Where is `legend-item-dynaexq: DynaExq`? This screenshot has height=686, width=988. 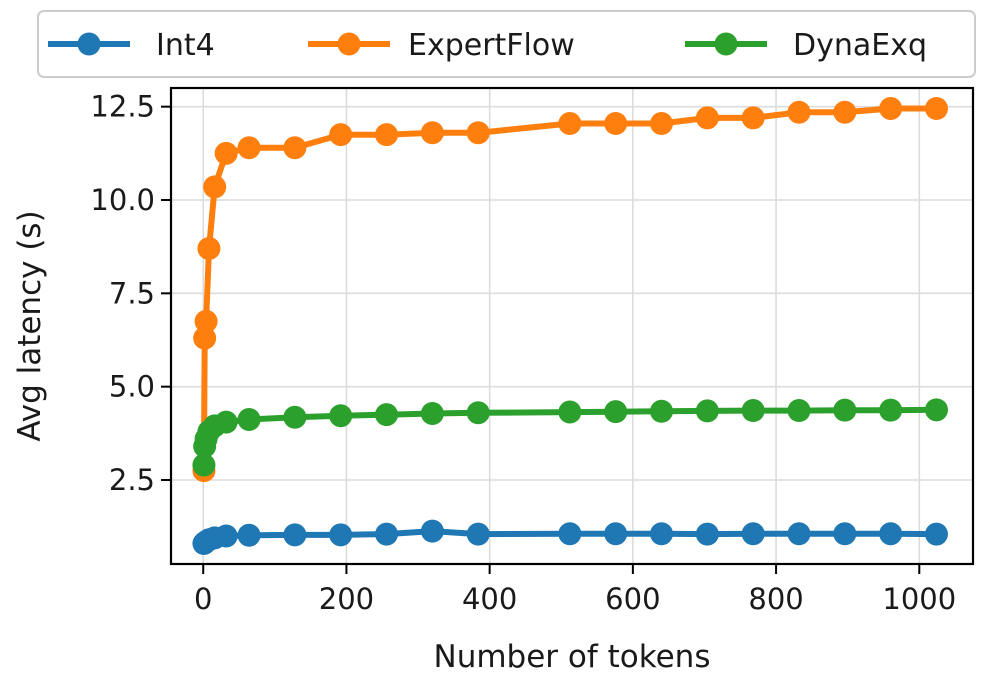 legend-item-dynaexq: DynaExq is located at coordinates (806, 45).